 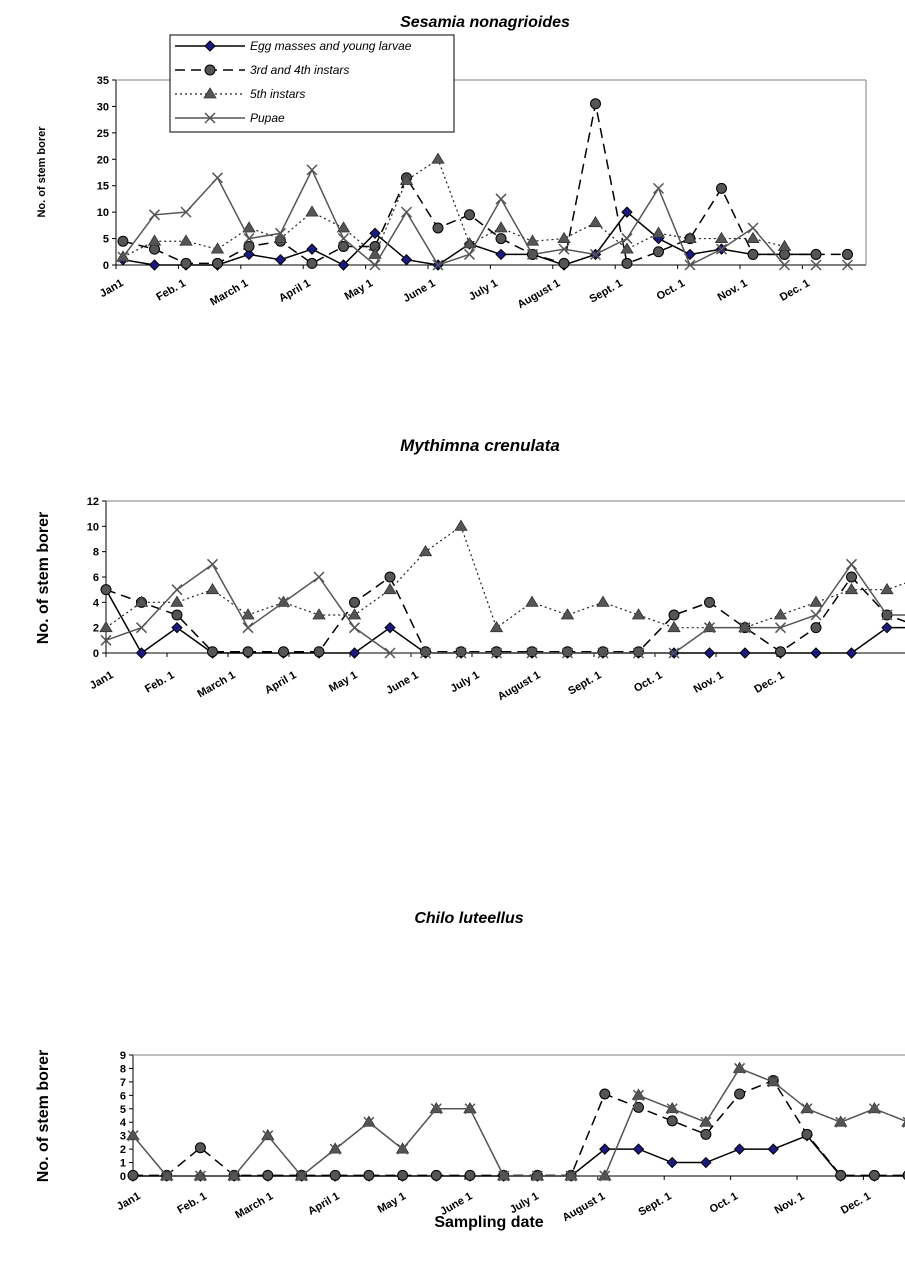 I want to click on x-tick-label: August 1, so click(x=519, y=686).